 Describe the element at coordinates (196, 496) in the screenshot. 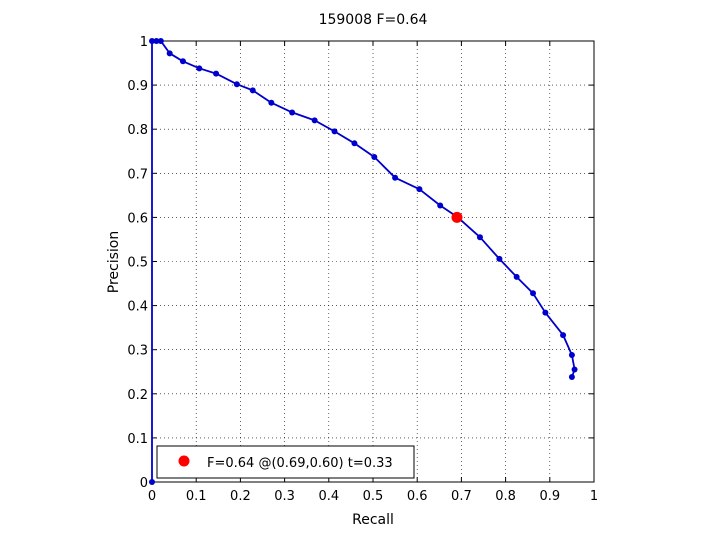

I see `x-tick-label: 0.1` at that location.